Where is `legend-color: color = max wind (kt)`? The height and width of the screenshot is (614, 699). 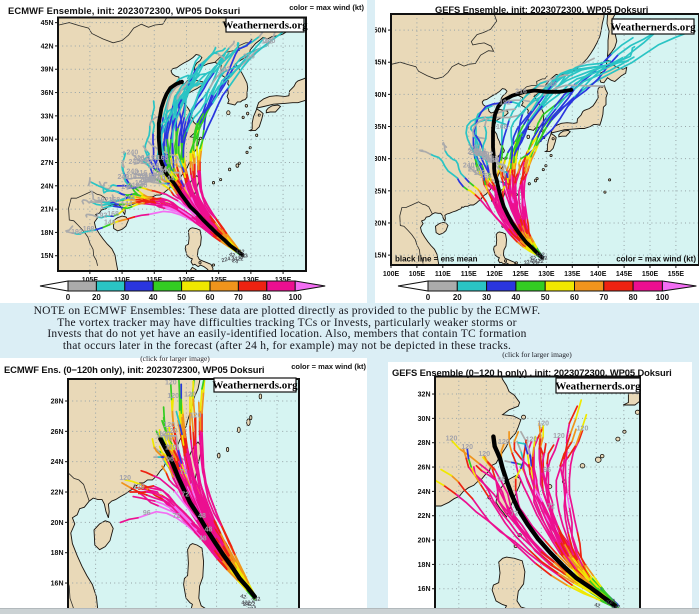
legend-color: color = max wind (kt) is located at coordinates (656, 259).